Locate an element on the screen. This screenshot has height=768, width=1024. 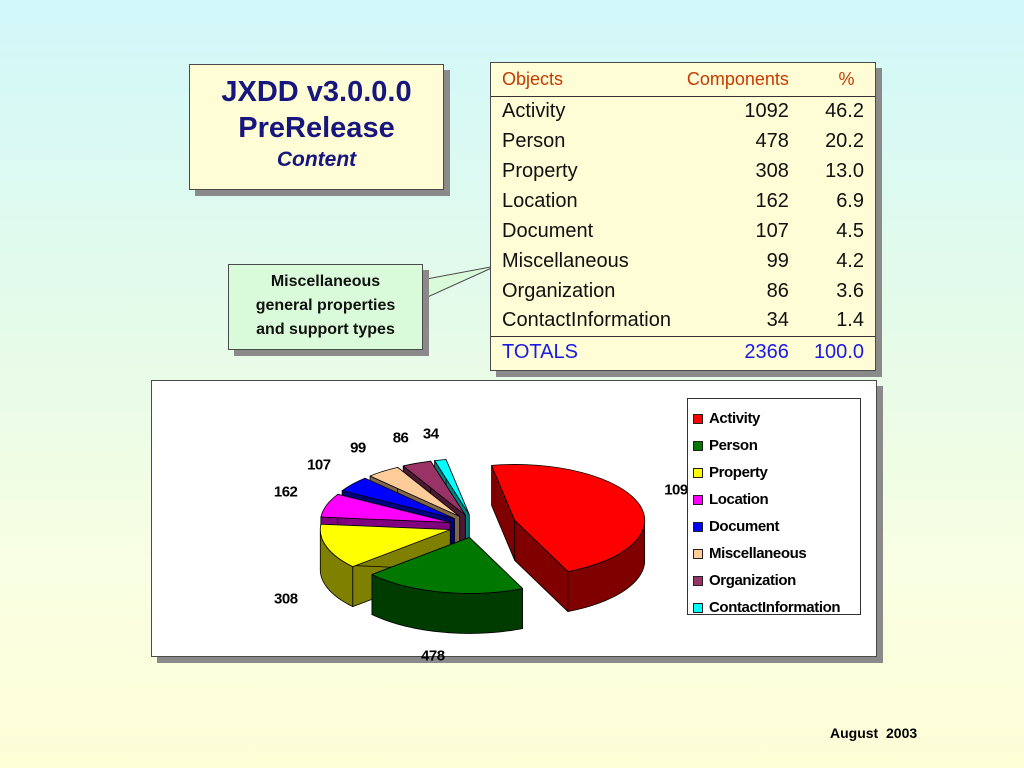
table-row: Location 162 6.9 is located at coordinates (683, 201).